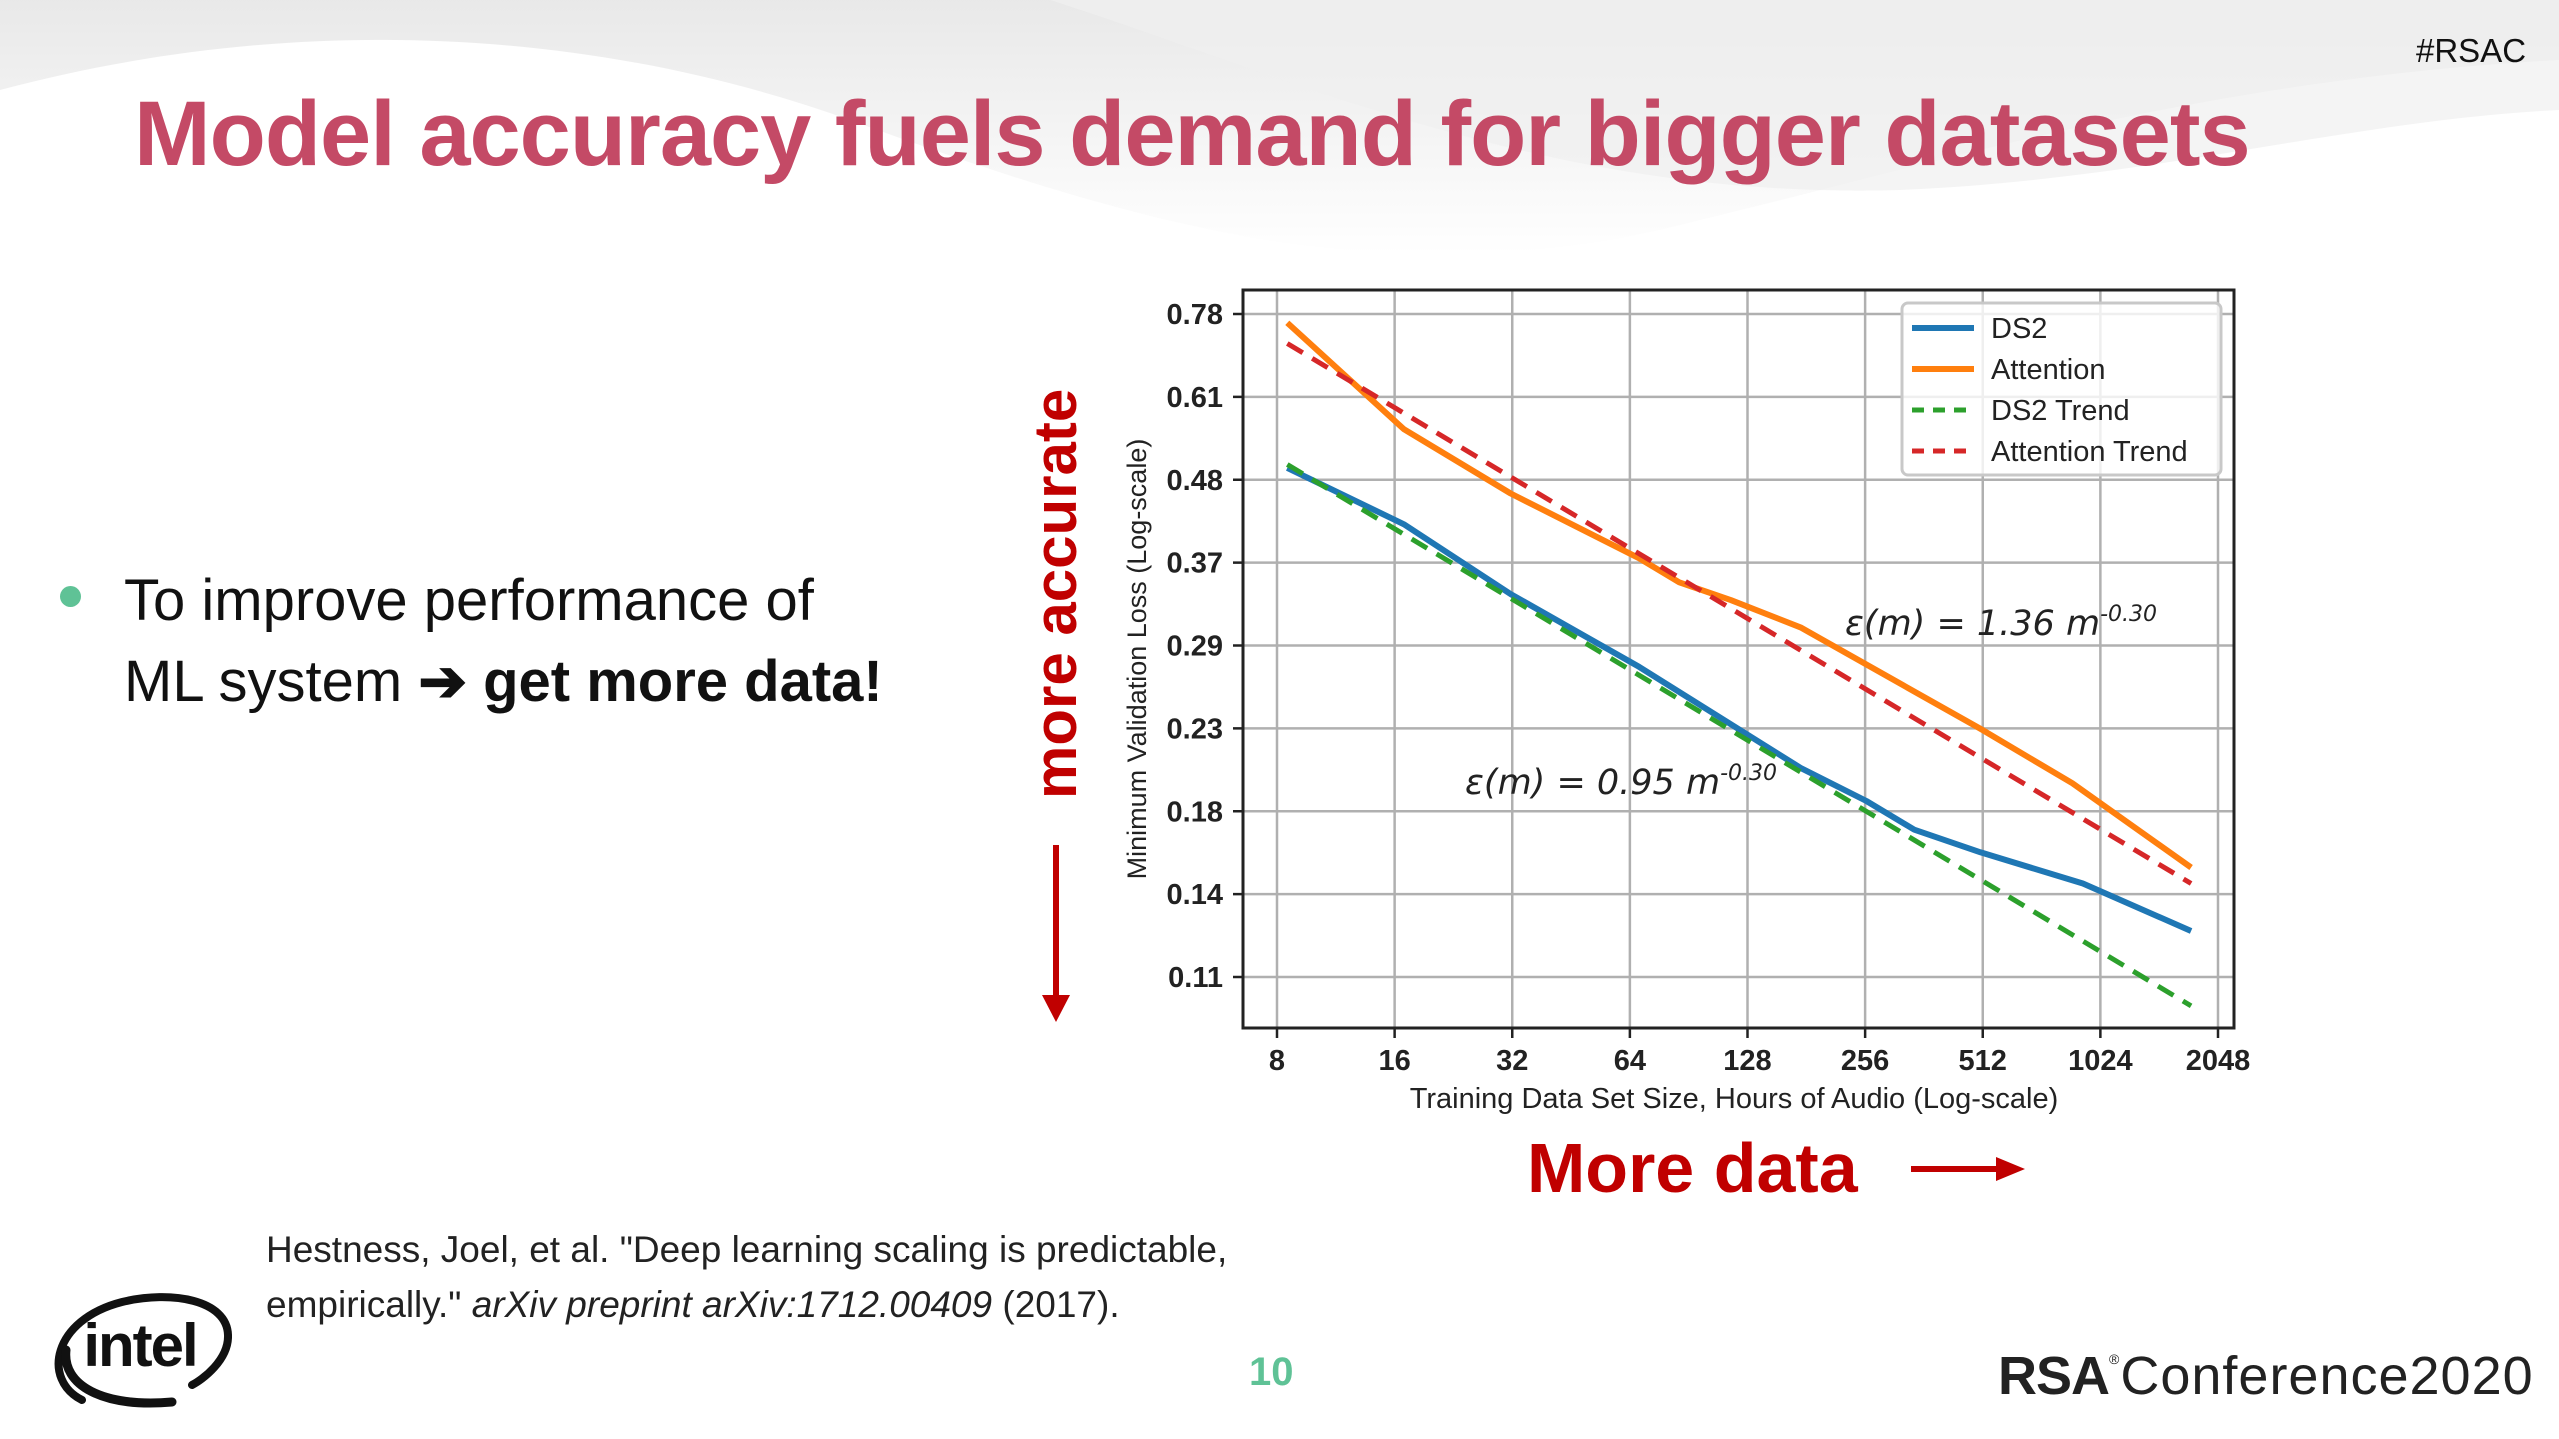 The height and width of the screenshot is (1439, 2559). Describe the element at coordinates (364, 1304) in the screenshot. I see `citation-title-end: empirically."` at that location.